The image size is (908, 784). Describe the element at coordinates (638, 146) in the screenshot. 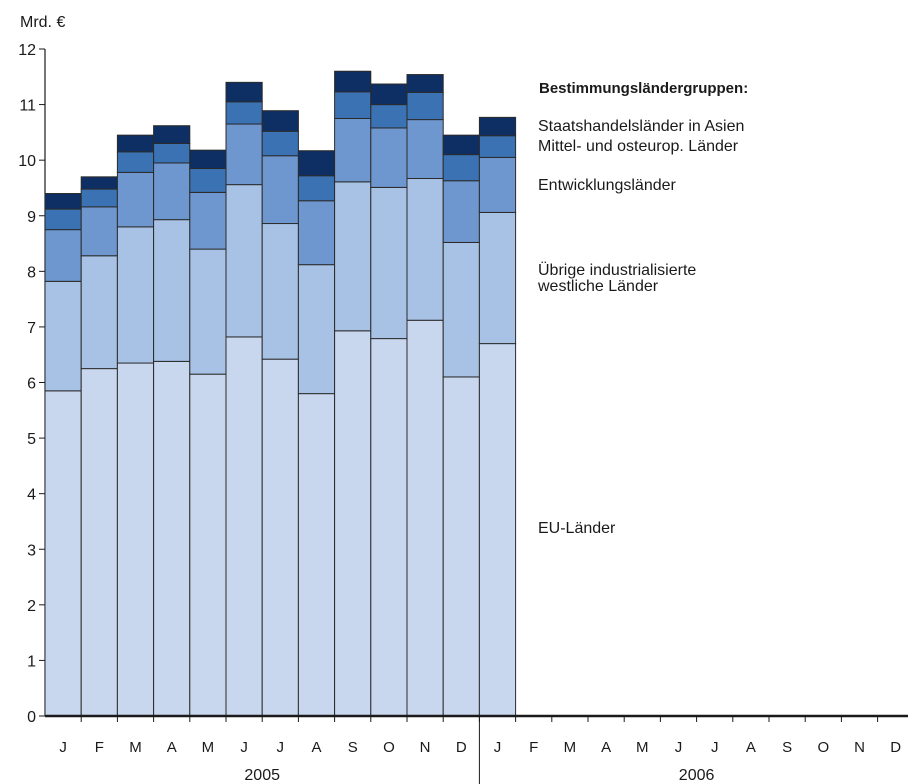

I see `legend-label: Mittel- und osteurop. Länder` at that location.